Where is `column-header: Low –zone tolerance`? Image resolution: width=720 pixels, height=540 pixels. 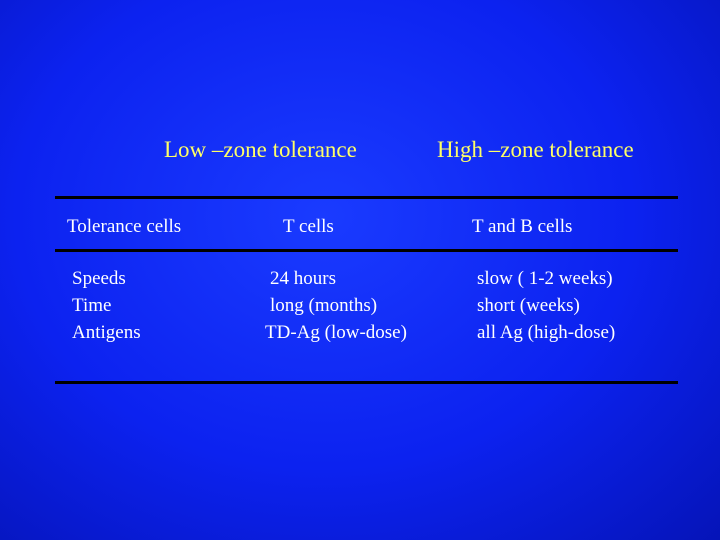
column-header: Low –zone tolerance is located at coordinates (260, 149).